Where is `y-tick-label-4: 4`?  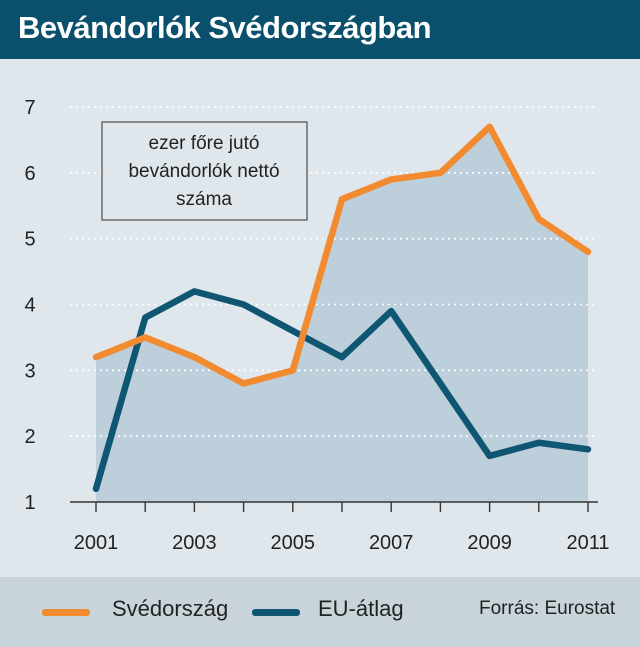 y-tick-label-4: 4 is located at coordinates (29, 306).